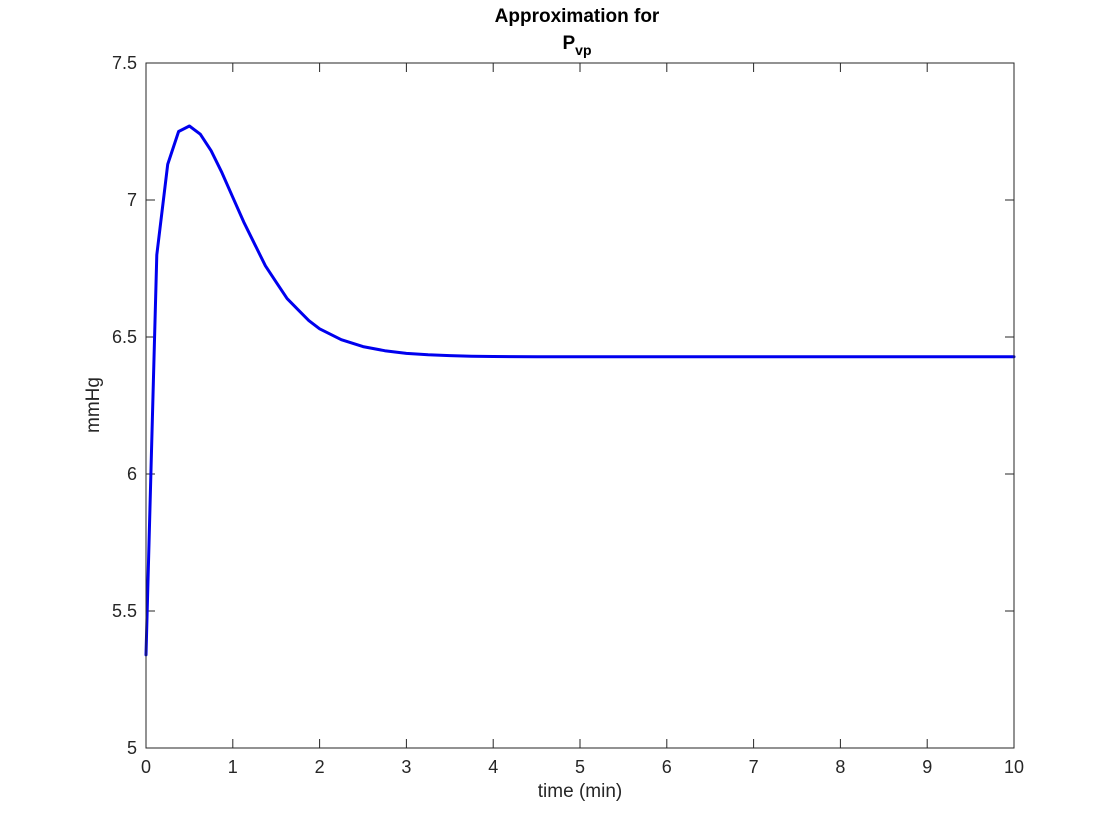 Image resolution: width=1120 pixels, height=840 pixels. Describe the element at coordinates (667, 767) in the screenshot. I see `x-tick-label: 6` at that location.